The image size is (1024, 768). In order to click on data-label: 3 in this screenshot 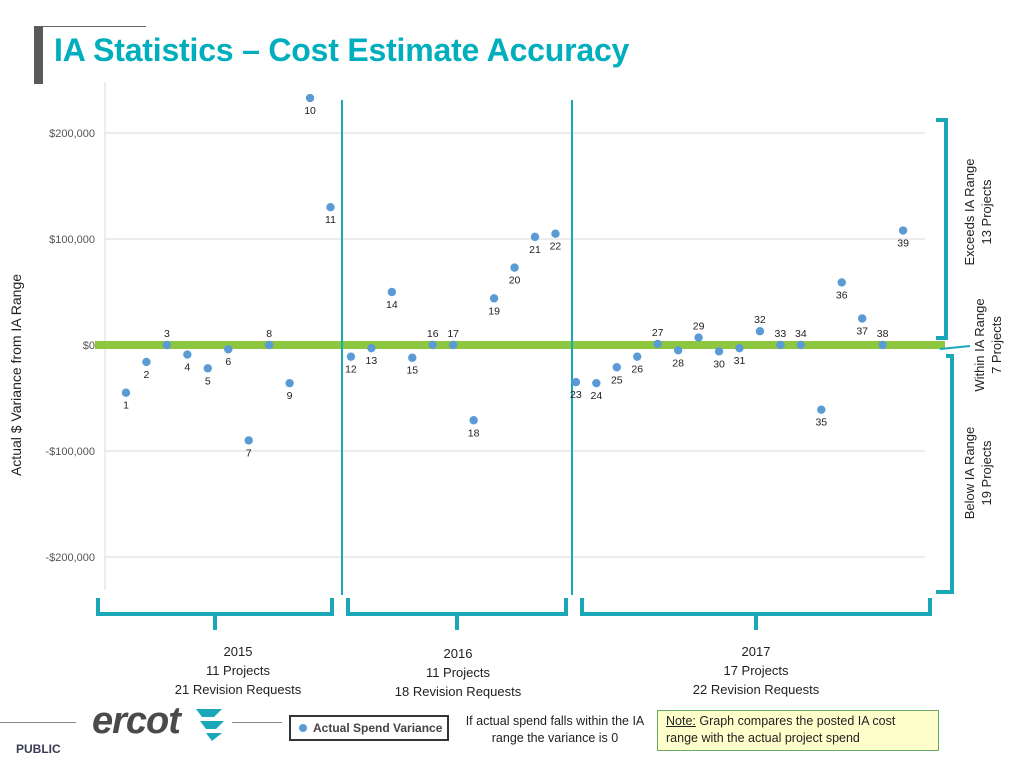, I will do `click(167, 334)`.